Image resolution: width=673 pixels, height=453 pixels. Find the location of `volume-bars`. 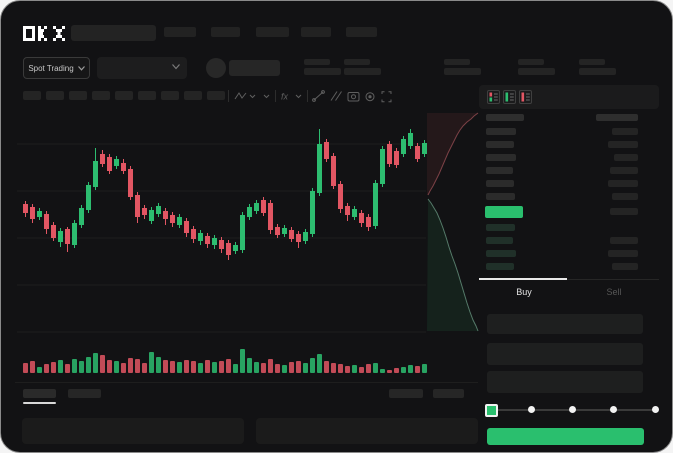

volume-bars is located at coordinates (225, 361).